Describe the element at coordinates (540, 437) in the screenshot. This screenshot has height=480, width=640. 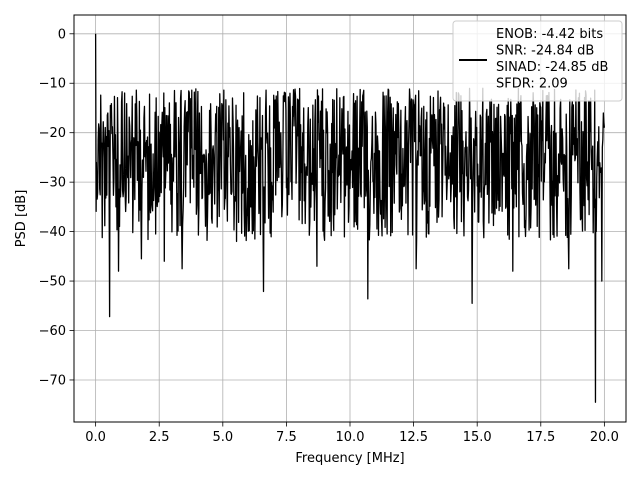
I see `x-tick-label: 17.5` at that location.